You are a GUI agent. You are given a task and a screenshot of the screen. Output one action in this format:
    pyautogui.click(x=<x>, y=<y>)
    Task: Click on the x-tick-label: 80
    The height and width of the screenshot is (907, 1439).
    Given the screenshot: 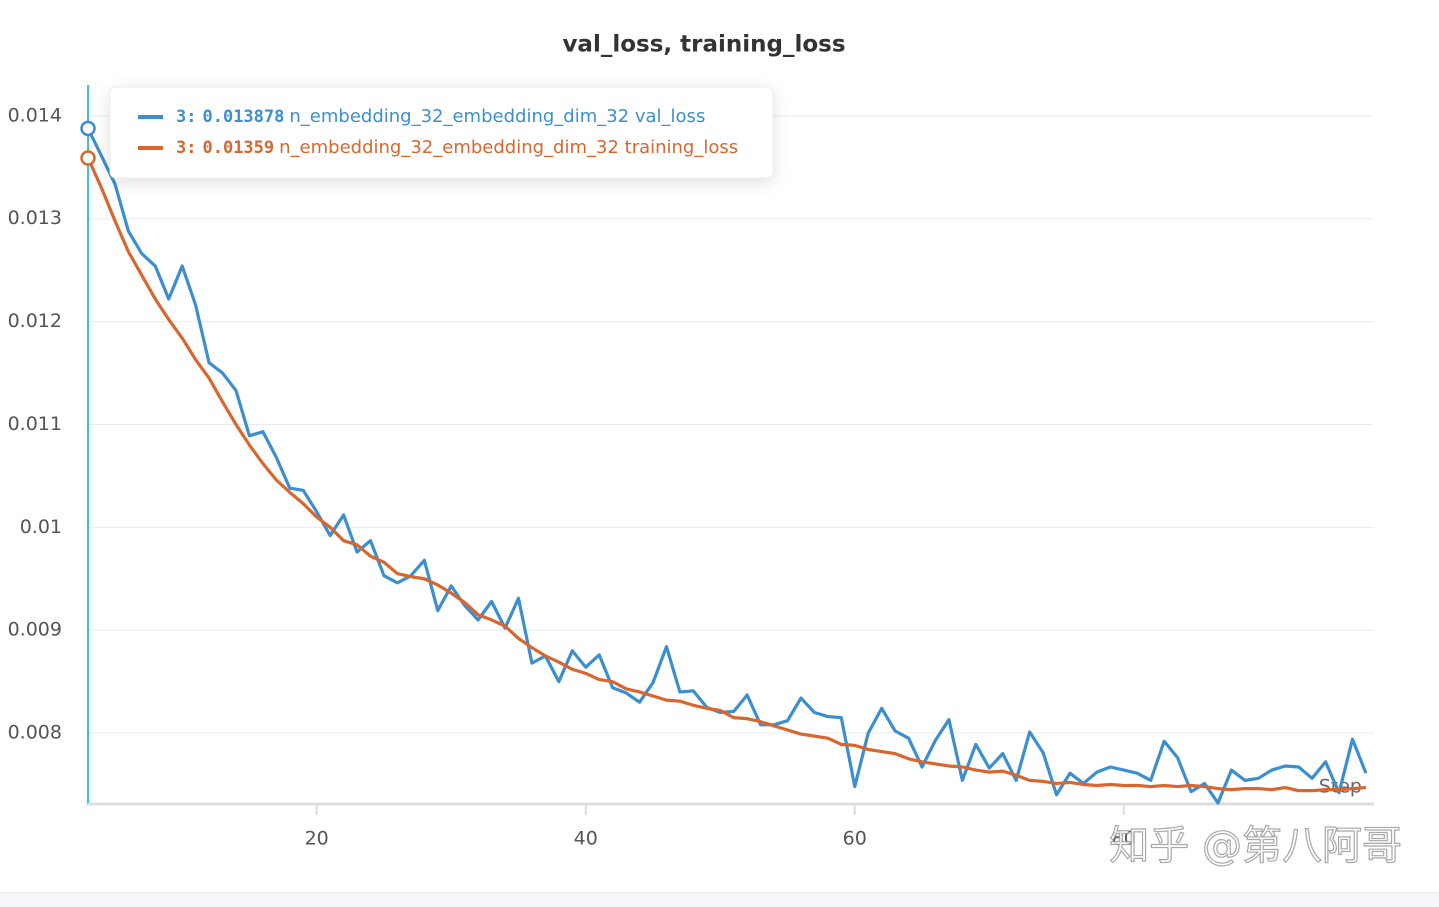 What is the action you would take?
    pyautogui.click(x=1124, y=839)
    